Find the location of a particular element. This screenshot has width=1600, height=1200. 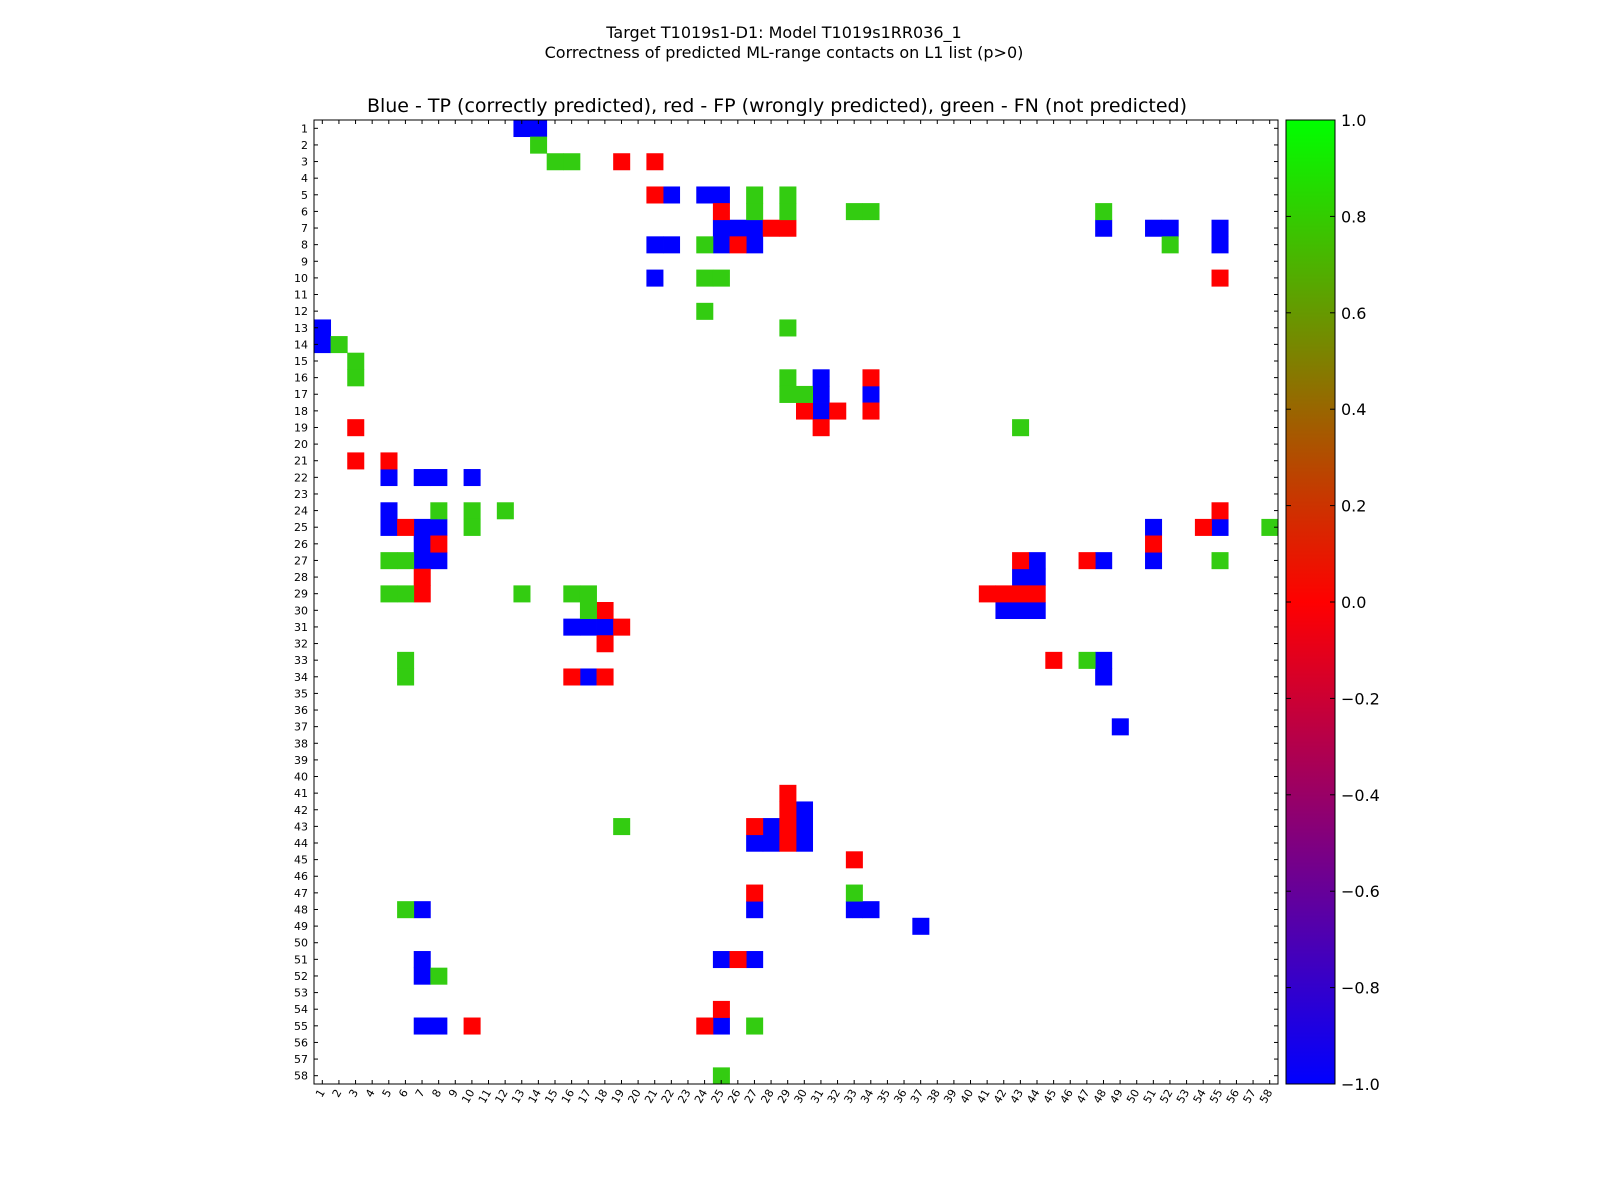

x-tick-label: 38 is located at coordinates (934, 1096).